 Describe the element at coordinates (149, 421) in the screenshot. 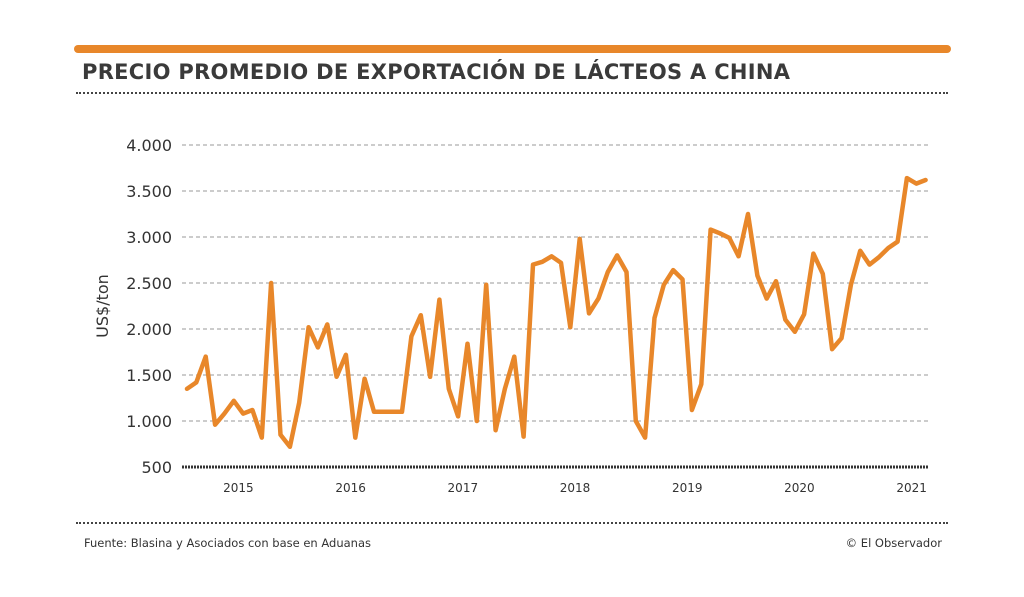

I see `y-tick-label: 1.000` at that location.